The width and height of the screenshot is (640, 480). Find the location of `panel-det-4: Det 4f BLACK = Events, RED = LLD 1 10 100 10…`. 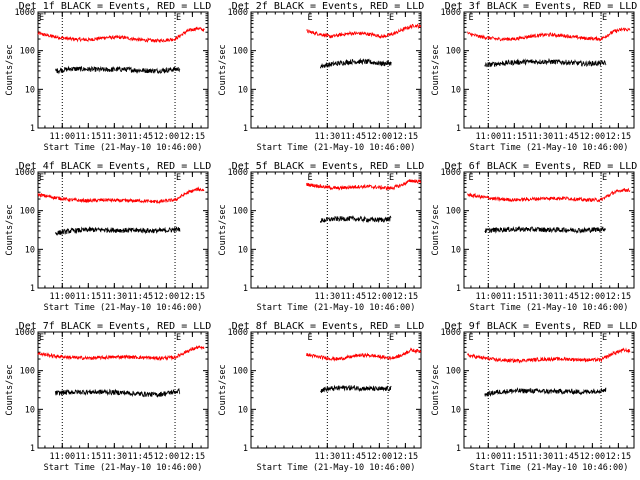

panel-det-4: Det 4f BLACK = Events, RED = LLD 1 10 100 10… is located at coordinates (108, 237).